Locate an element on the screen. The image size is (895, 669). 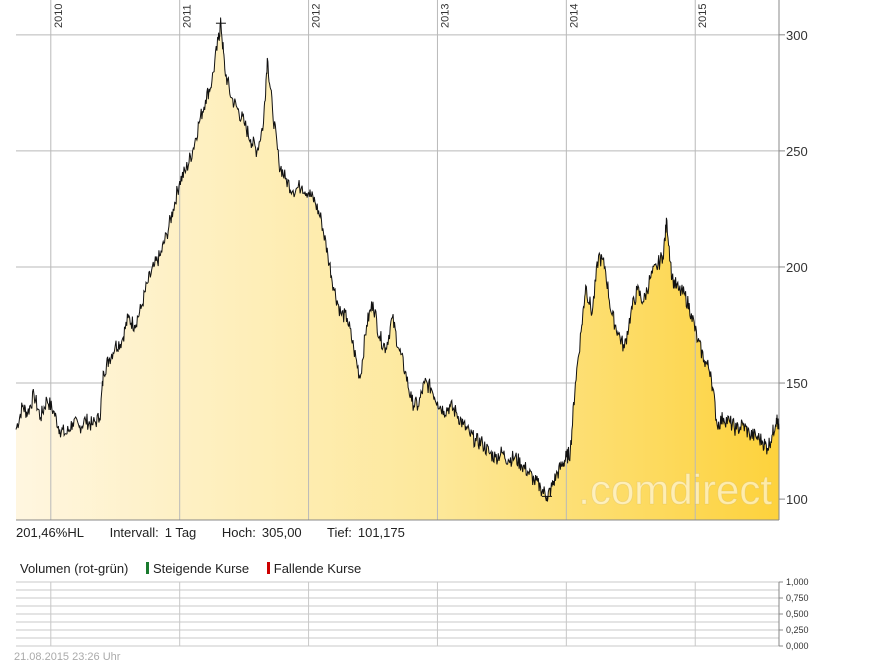
high-value: 305,00 is located at coordinates (281, 532).